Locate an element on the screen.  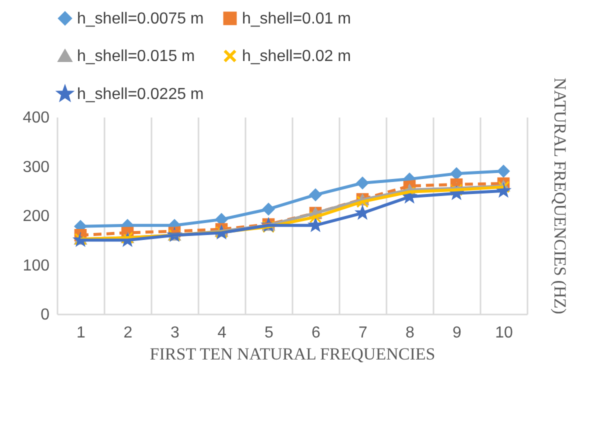
x-tick-label: 2 is located at coordinates (128, 333).